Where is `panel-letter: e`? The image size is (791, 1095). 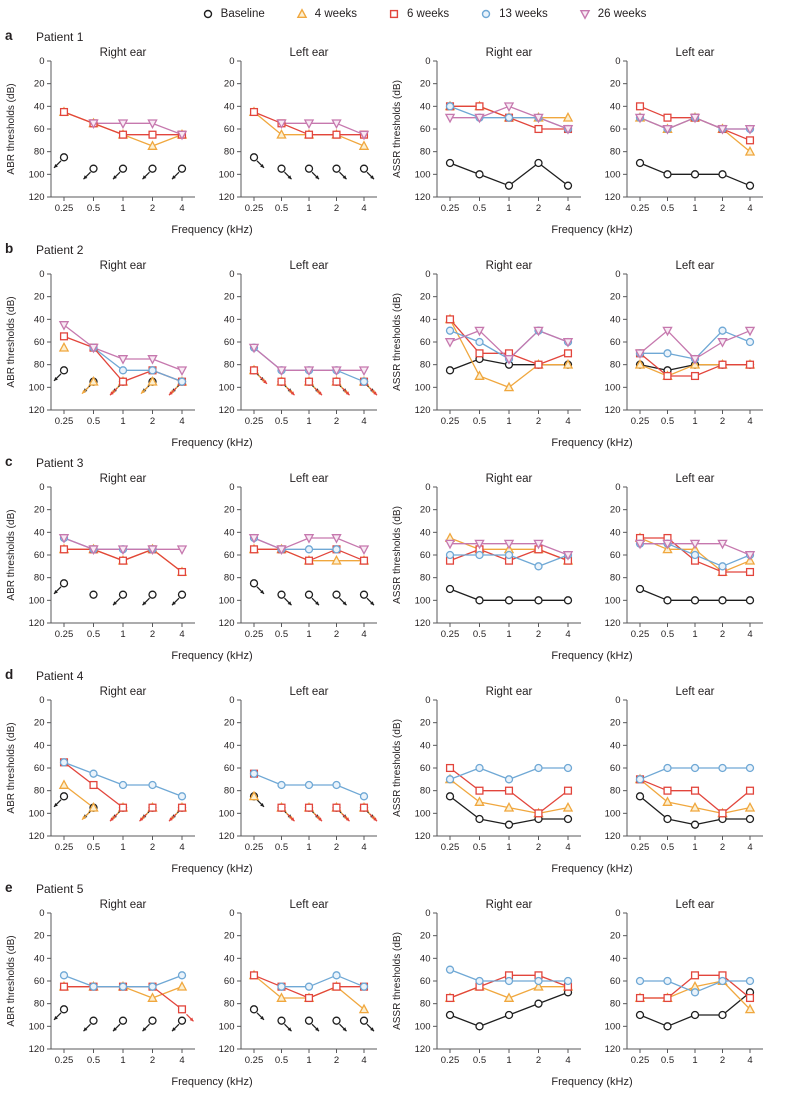 panel-letter: e is located at coordinates (9, 887).